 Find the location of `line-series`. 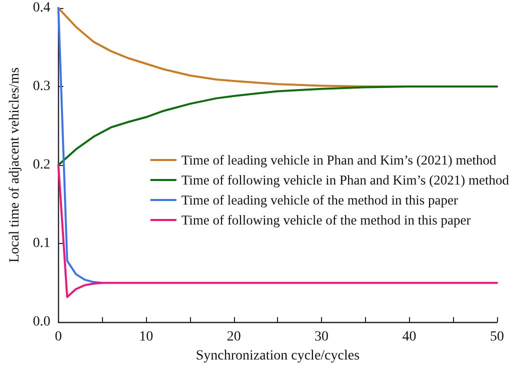

line-series is located at coordinates (80, 145).